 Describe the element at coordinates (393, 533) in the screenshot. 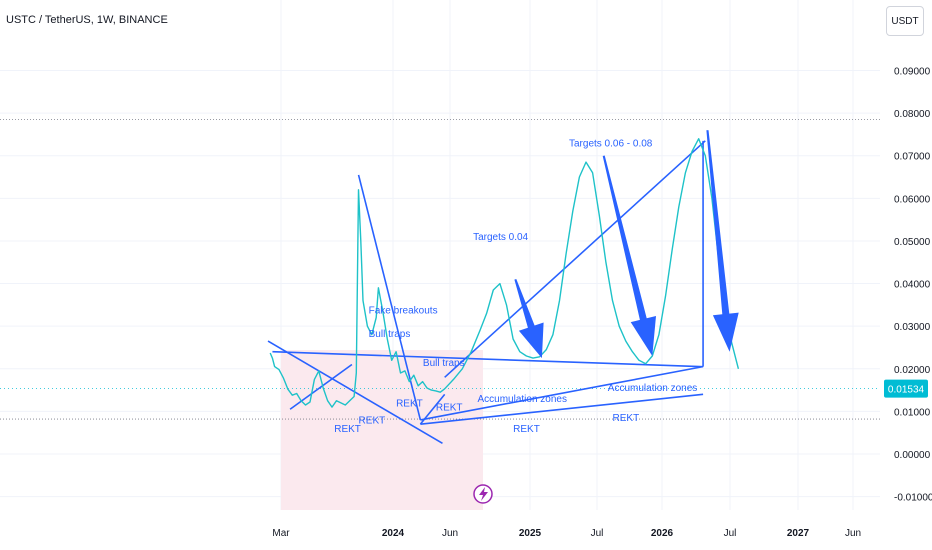

I see `x-tick-label: 2024` at that location.